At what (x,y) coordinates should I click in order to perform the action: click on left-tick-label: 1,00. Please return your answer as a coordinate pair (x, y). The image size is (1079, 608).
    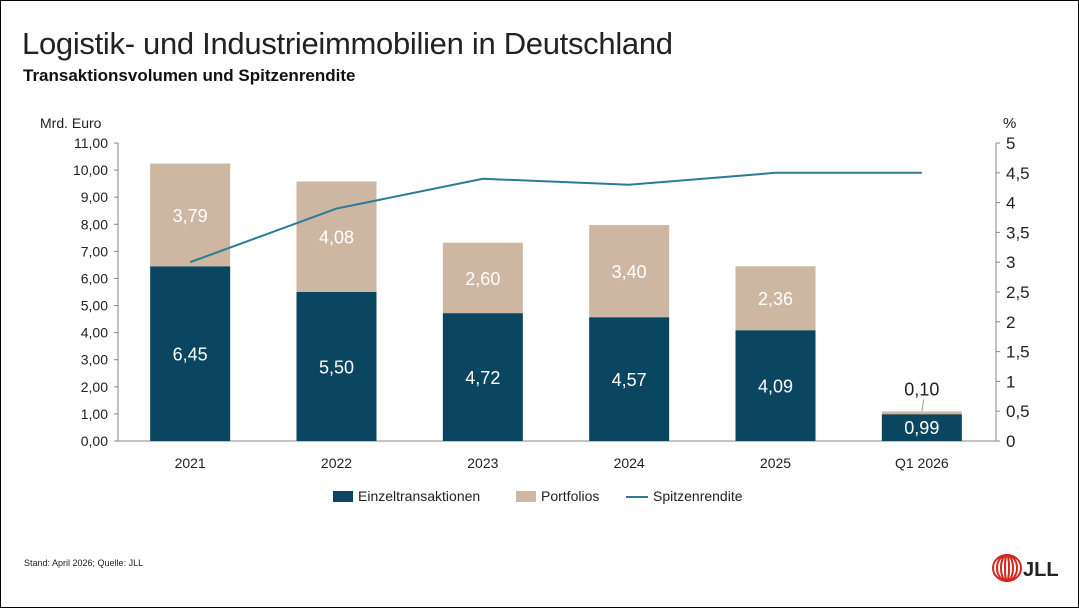
    Looking at the image, I should click on (94, 414).